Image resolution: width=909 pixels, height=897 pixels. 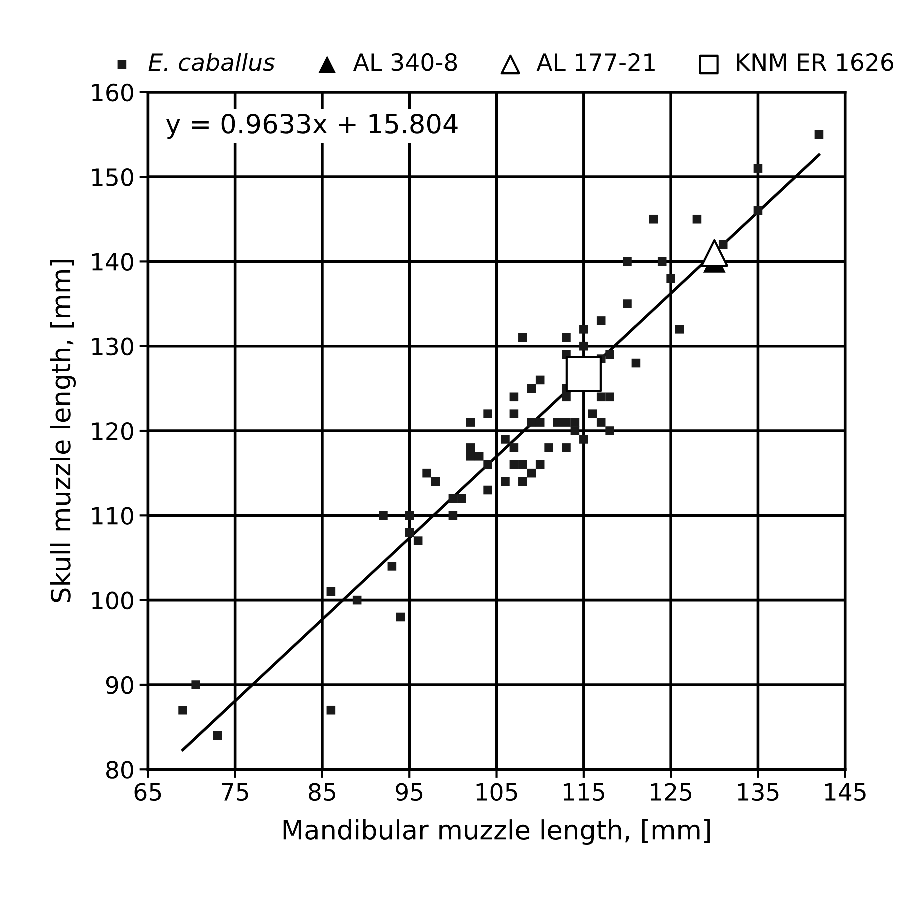 I want to click on x-tick-label: 115, so click(x=584, y=793).